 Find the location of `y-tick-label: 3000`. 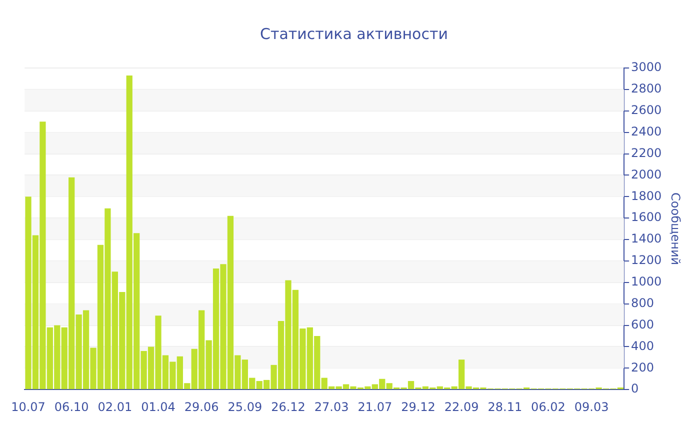

y-tick-label: 3000 is located at coordinates (646, 67).